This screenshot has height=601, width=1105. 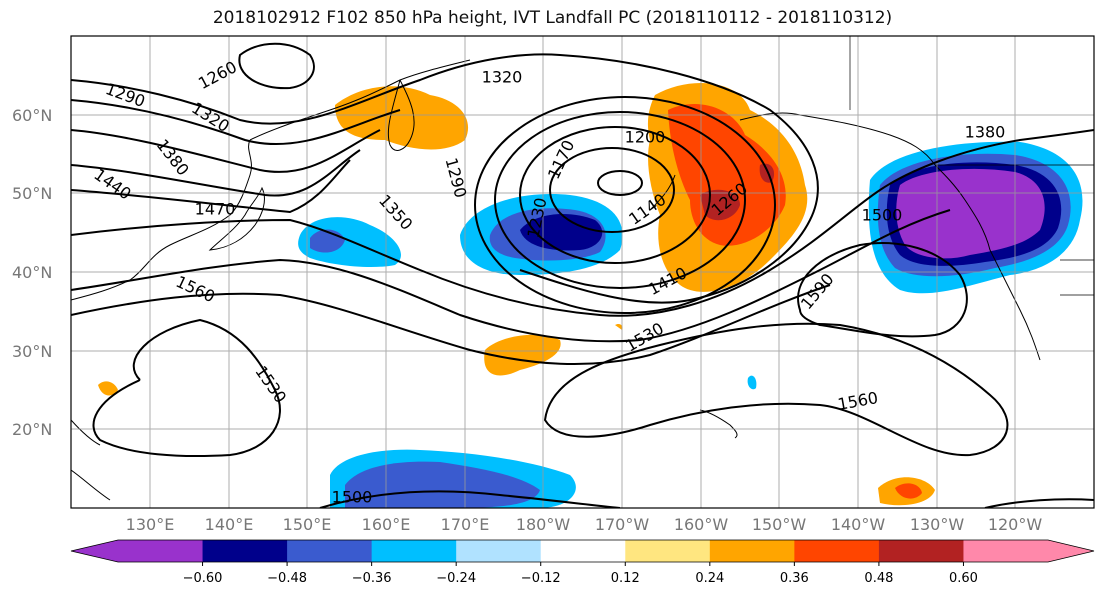 What do you see at coordinates (963, 578) in the screenshot?
I see `colorbar-tick-label: 0.60` at bounding box center [963, 578].